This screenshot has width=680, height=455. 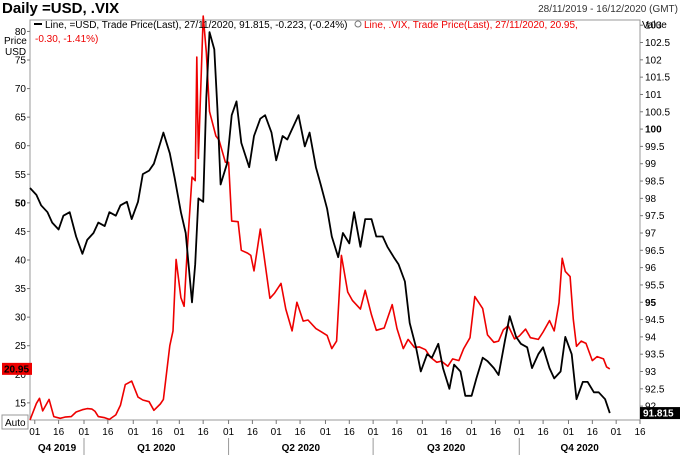 I want to click on usd-last-value: 91.815, so click(x=658, y=414).